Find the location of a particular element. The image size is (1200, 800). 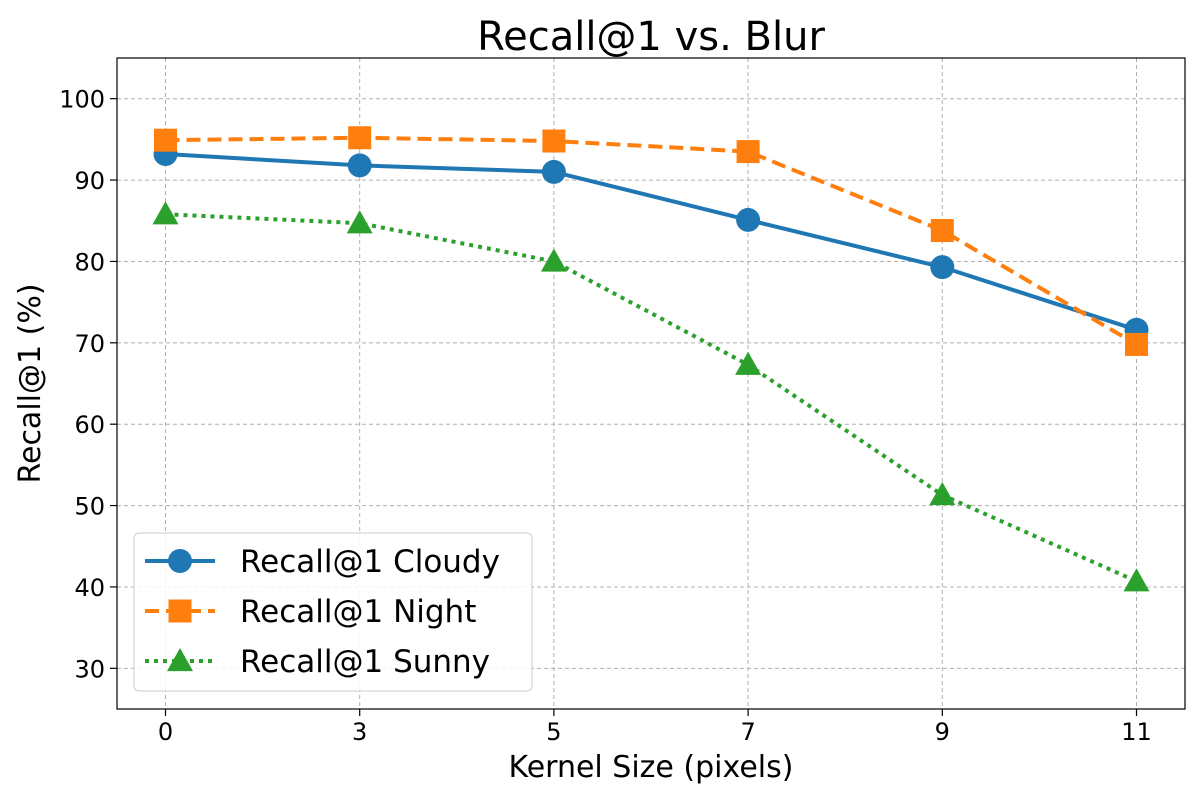

legend-marker-circle is located at coordinates (180, 561).